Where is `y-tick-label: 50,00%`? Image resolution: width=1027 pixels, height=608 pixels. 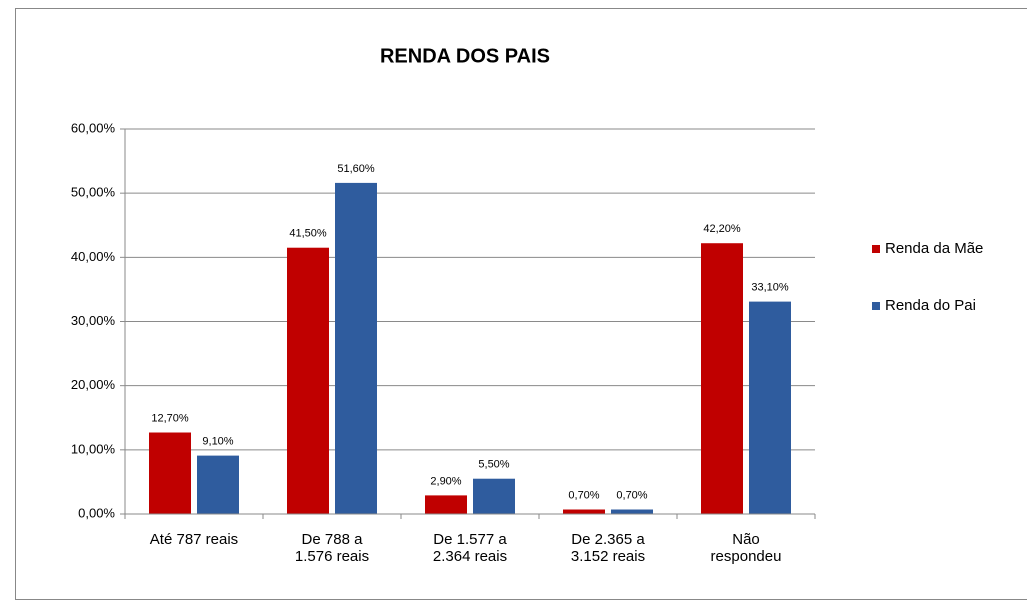 y-tick-label: 50,00% is located at coordinates (93, 192).